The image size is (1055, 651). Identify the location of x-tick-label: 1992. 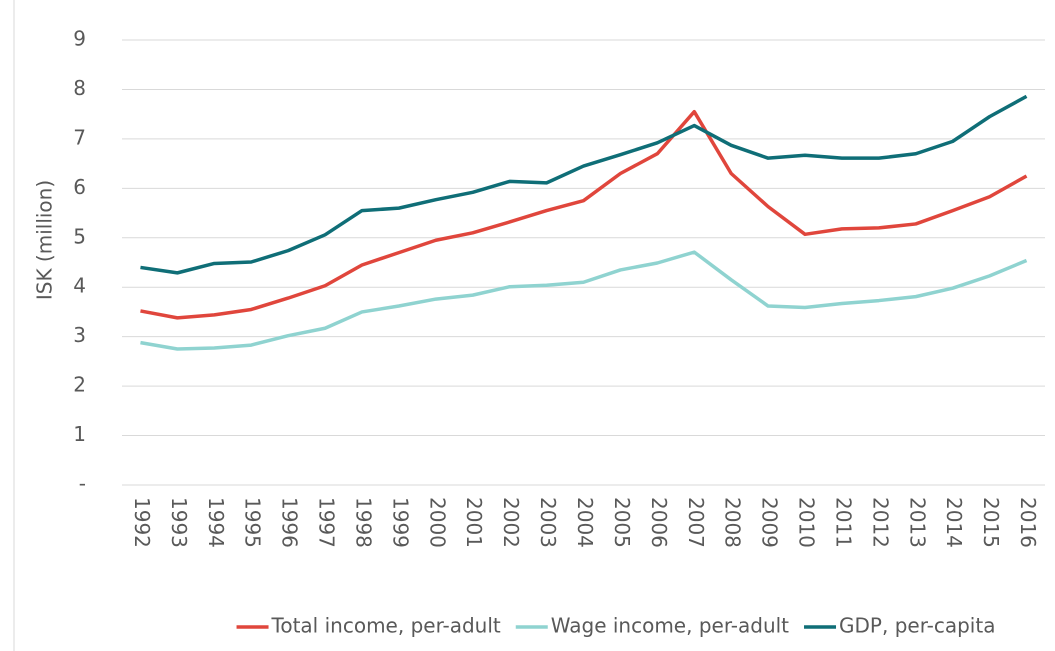
(142, 522).